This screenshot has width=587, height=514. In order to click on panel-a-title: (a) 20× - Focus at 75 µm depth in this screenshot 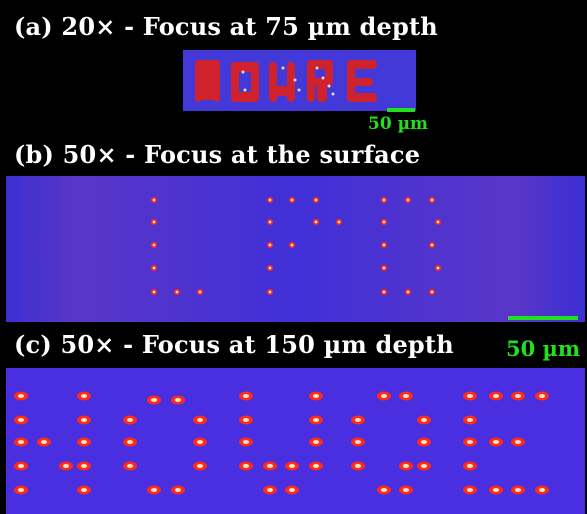, I will do `click(226, 26)`.